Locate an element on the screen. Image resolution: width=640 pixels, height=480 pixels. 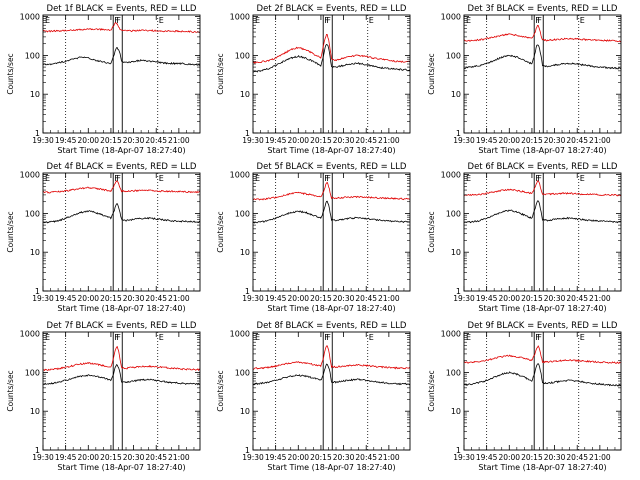
panel-title: Det 6f BLACK = Events, RED = LLD is located at coordinates (543, 167).